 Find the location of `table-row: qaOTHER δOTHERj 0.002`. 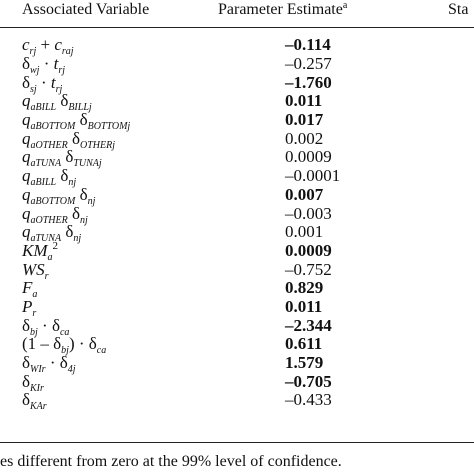

table-row: qaOTHER δOTHERj 0.002 is located at coordinates (222, 139).